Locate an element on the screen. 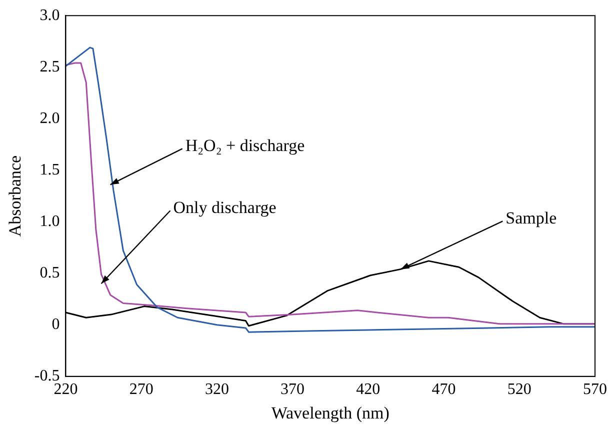 This screenshot has width=613, height=430. x-tick-label: 270 is located at coordinates (141, 389).